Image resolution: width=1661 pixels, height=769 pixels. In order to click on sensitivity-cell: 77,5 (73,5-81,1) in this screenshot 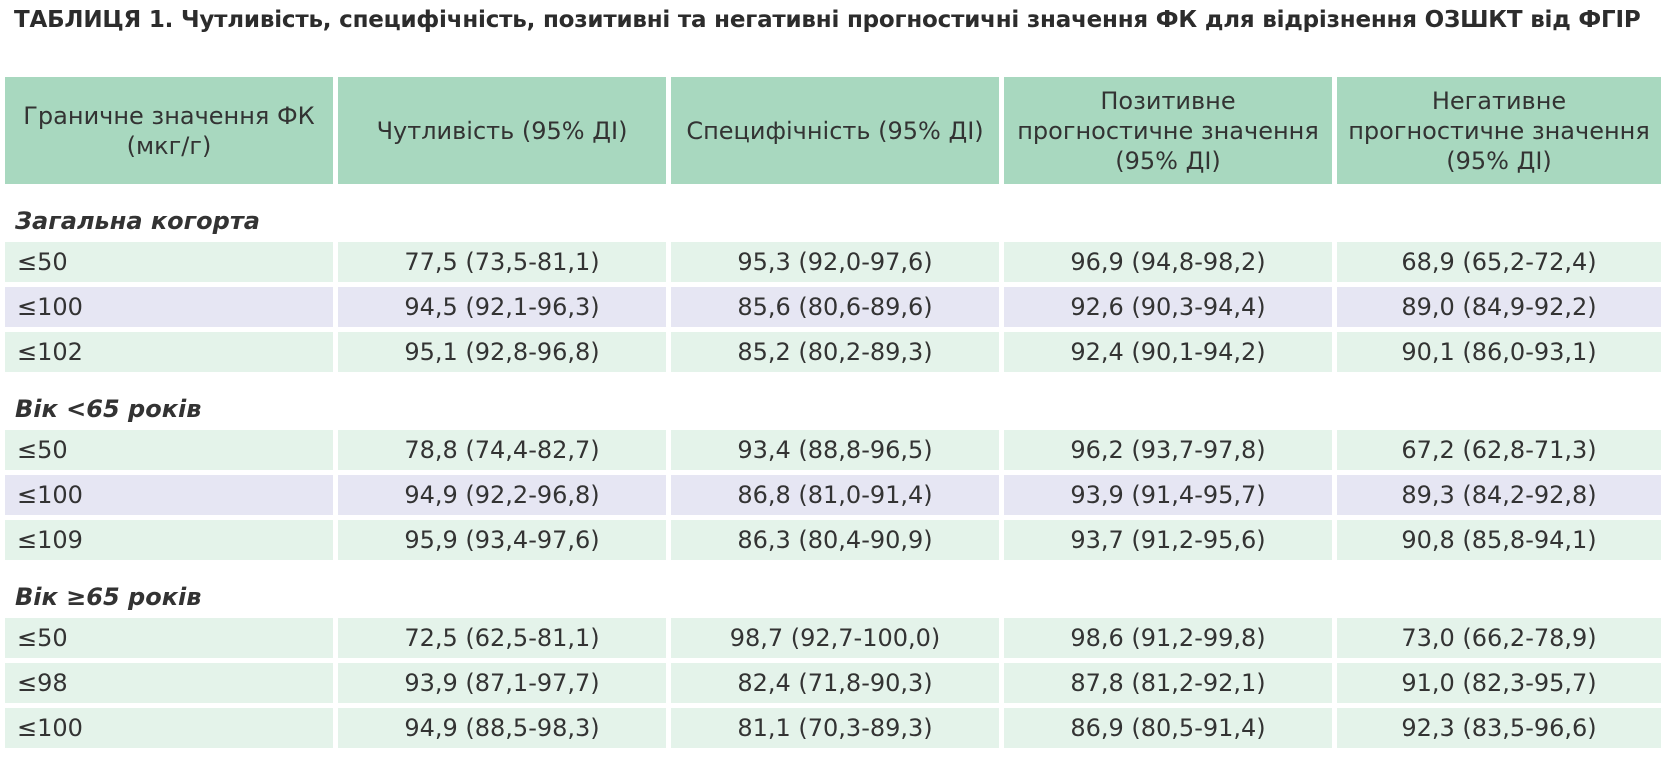, I will do `click(502, 262)`.